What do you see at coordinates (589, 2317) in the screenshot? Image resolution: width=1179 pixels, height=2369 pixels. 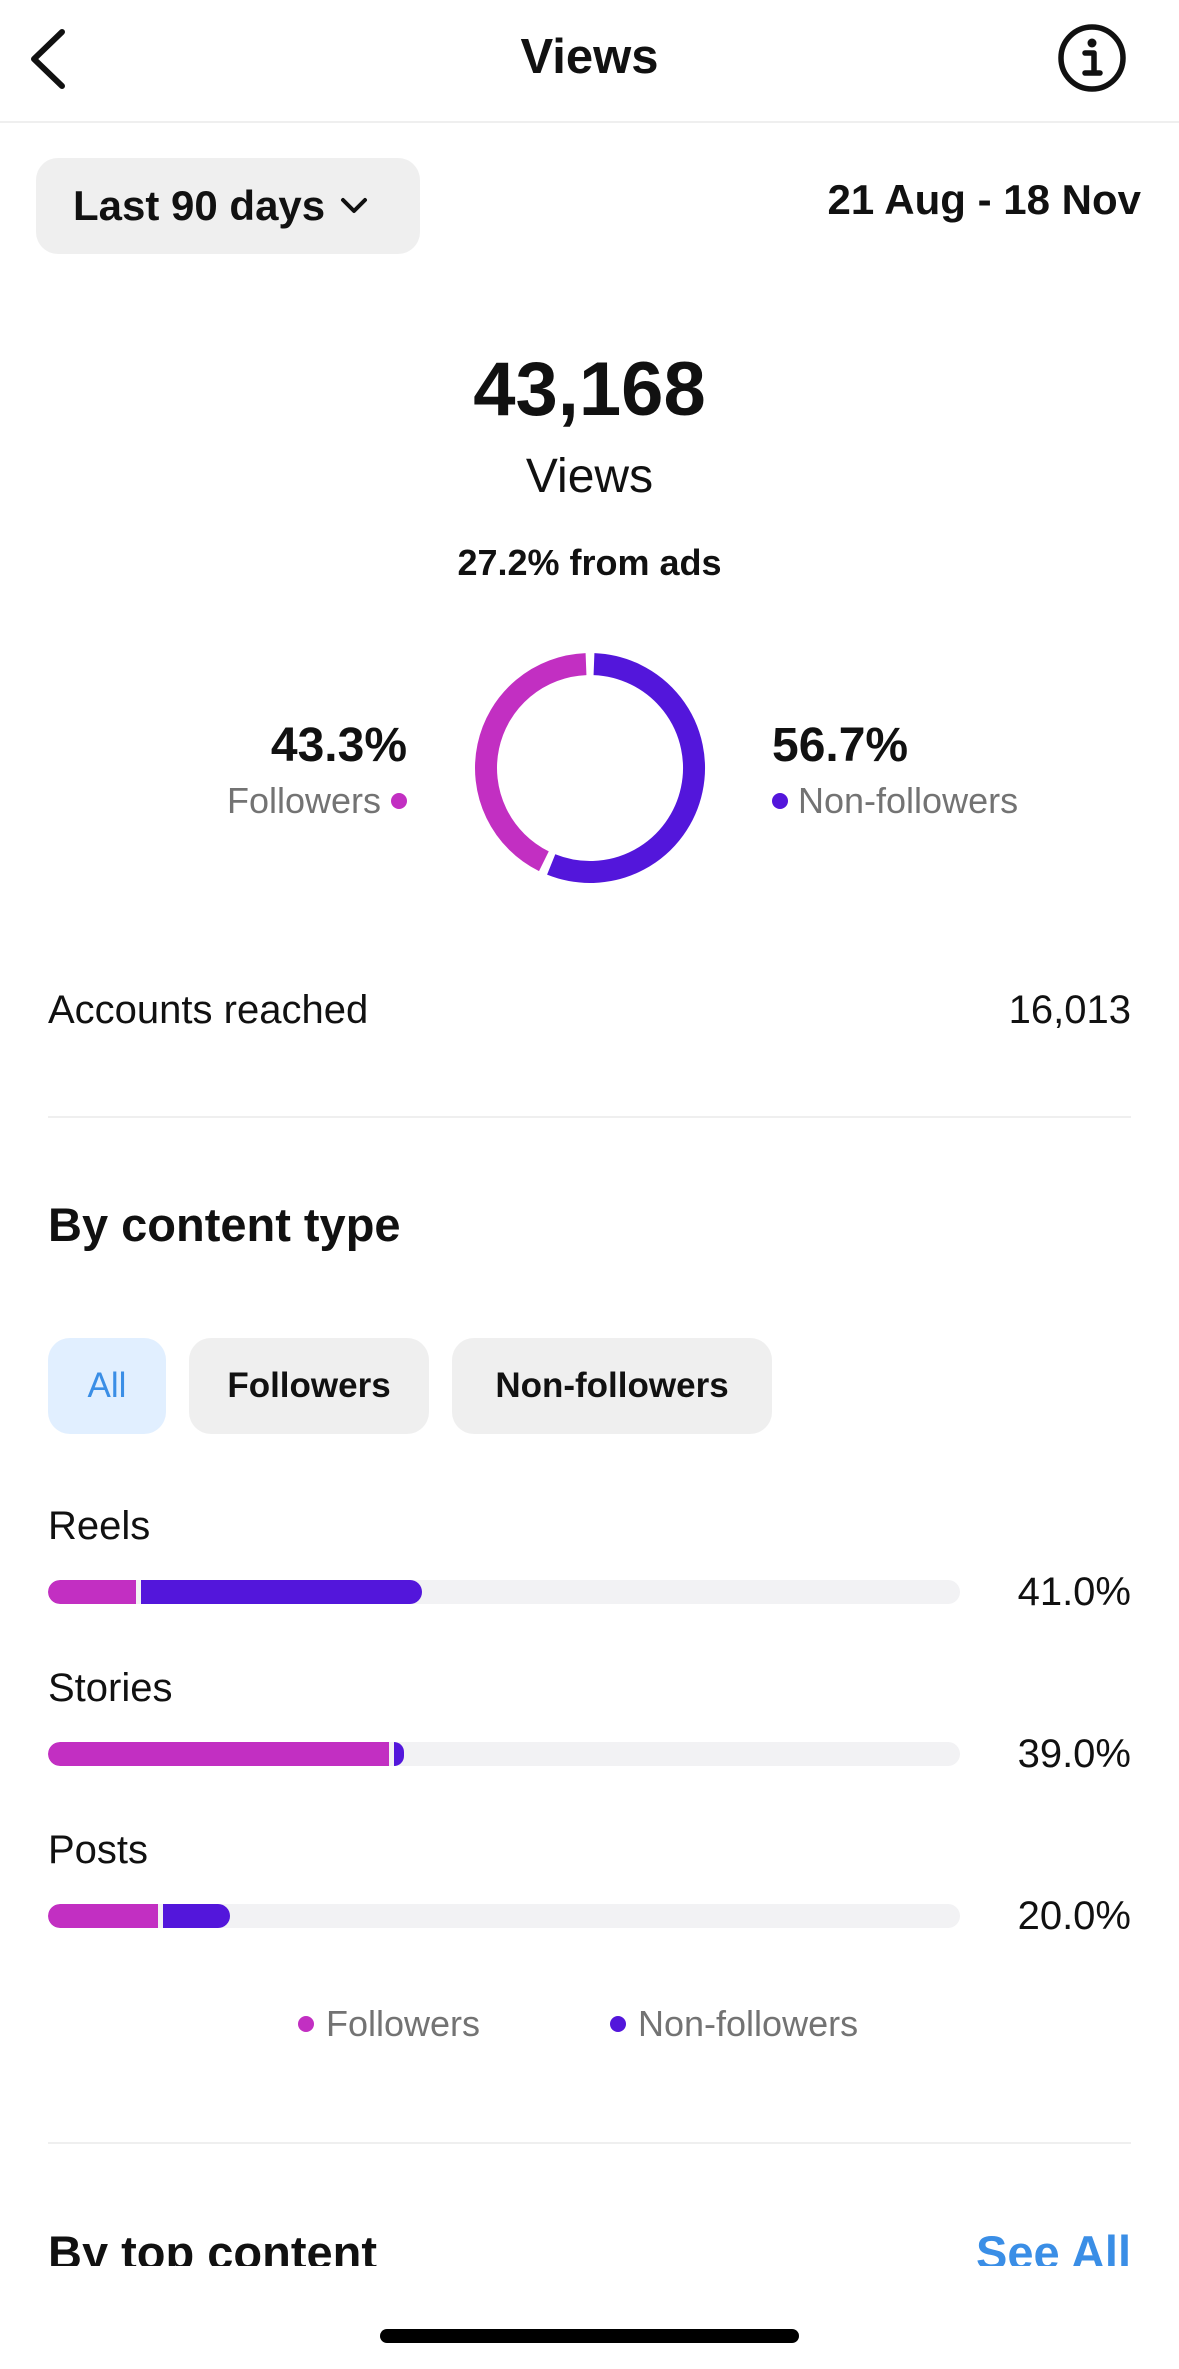 I see `bottom-safe-area` at bounding box center [589, 2317].